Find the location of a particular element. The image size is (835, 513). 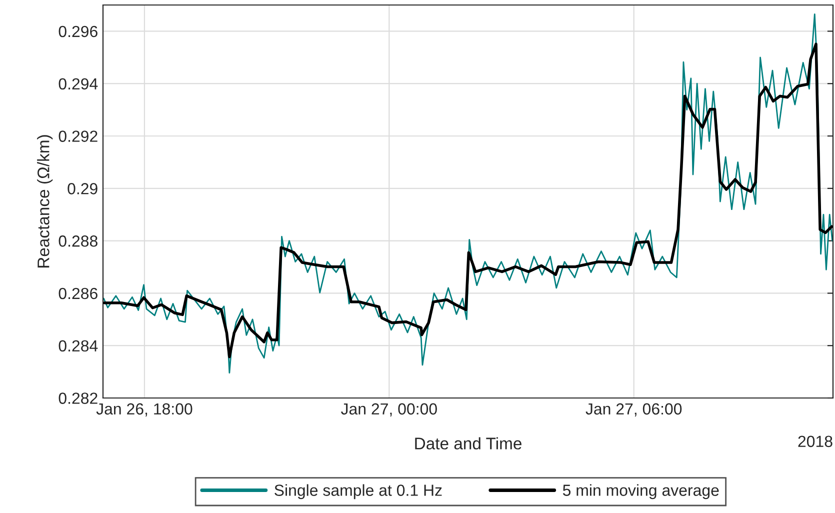

y-tick-label: 0.288 is located at coordinates (78, 241).